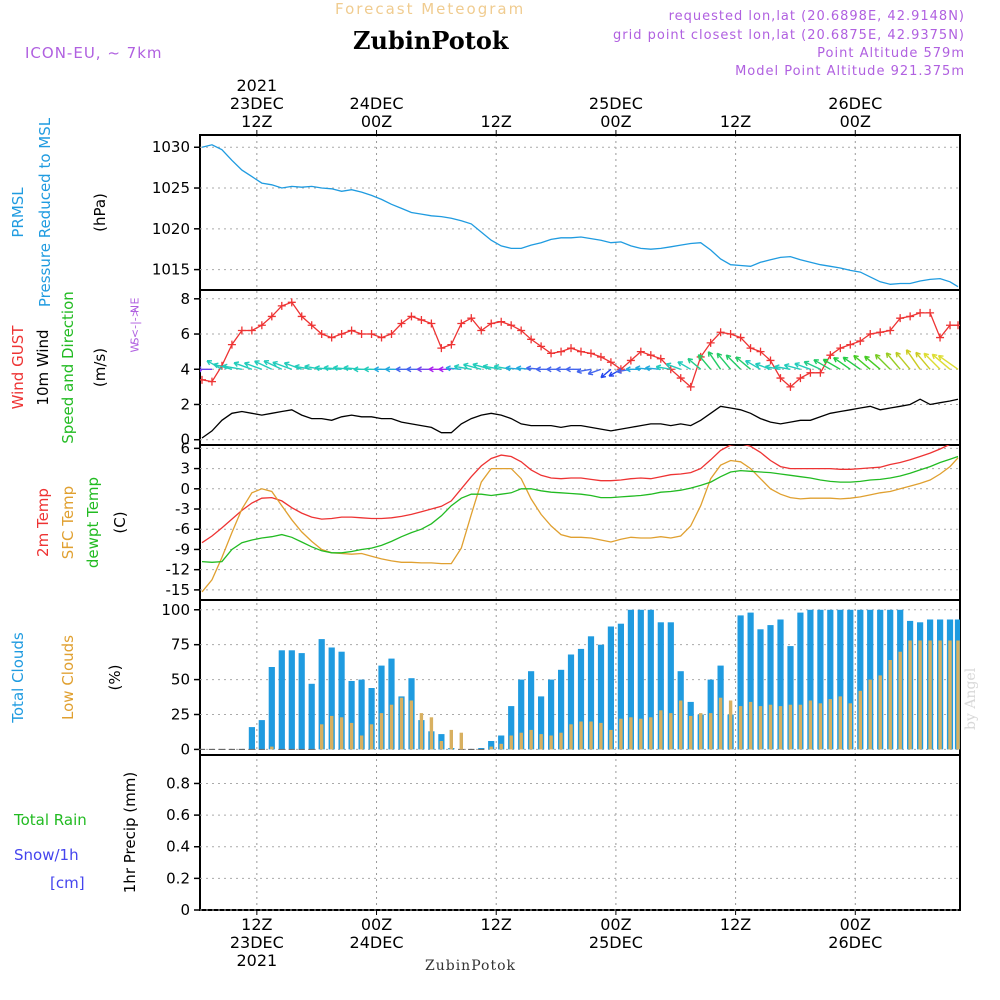  I want to click on temperature-y-tick-label: -6, so click(182, 529).